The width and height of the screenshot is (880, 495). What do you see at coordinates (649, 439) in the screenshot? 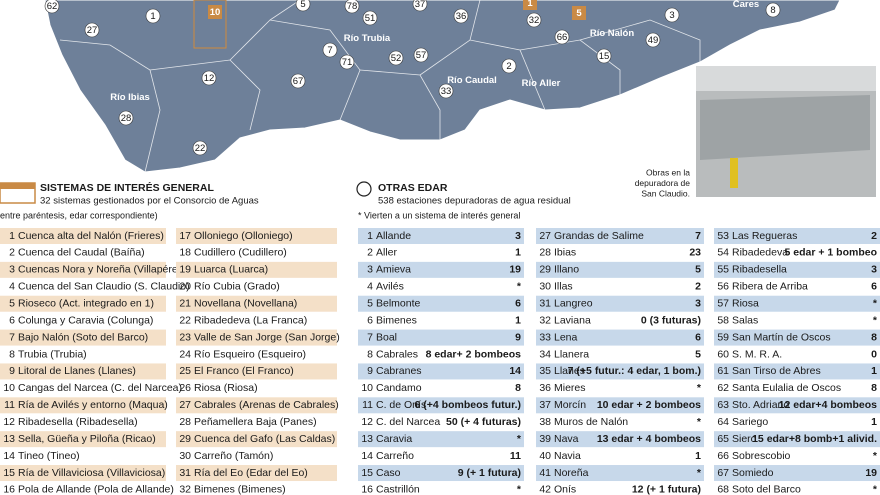
I see `row-value: 13 edar + 4 bombeos` at bounding box center [649, 439].